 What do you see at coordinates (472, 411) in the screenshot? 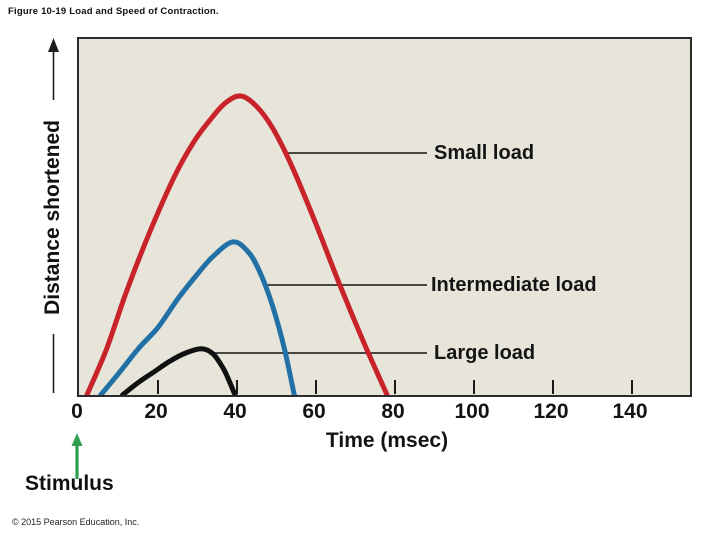
I see `x-tick-label: 100` at bounding box center [472, 411].